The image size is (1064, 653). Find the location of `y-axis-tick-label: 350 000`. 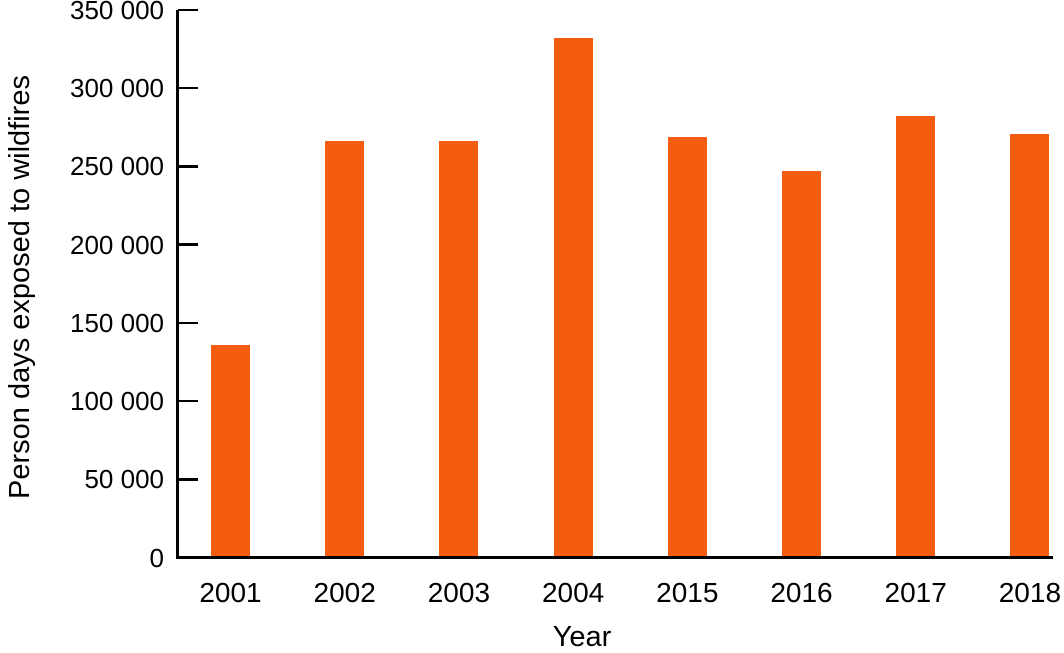

y-axis-tick-label: 350 000 is located at coordinates (117, 12).